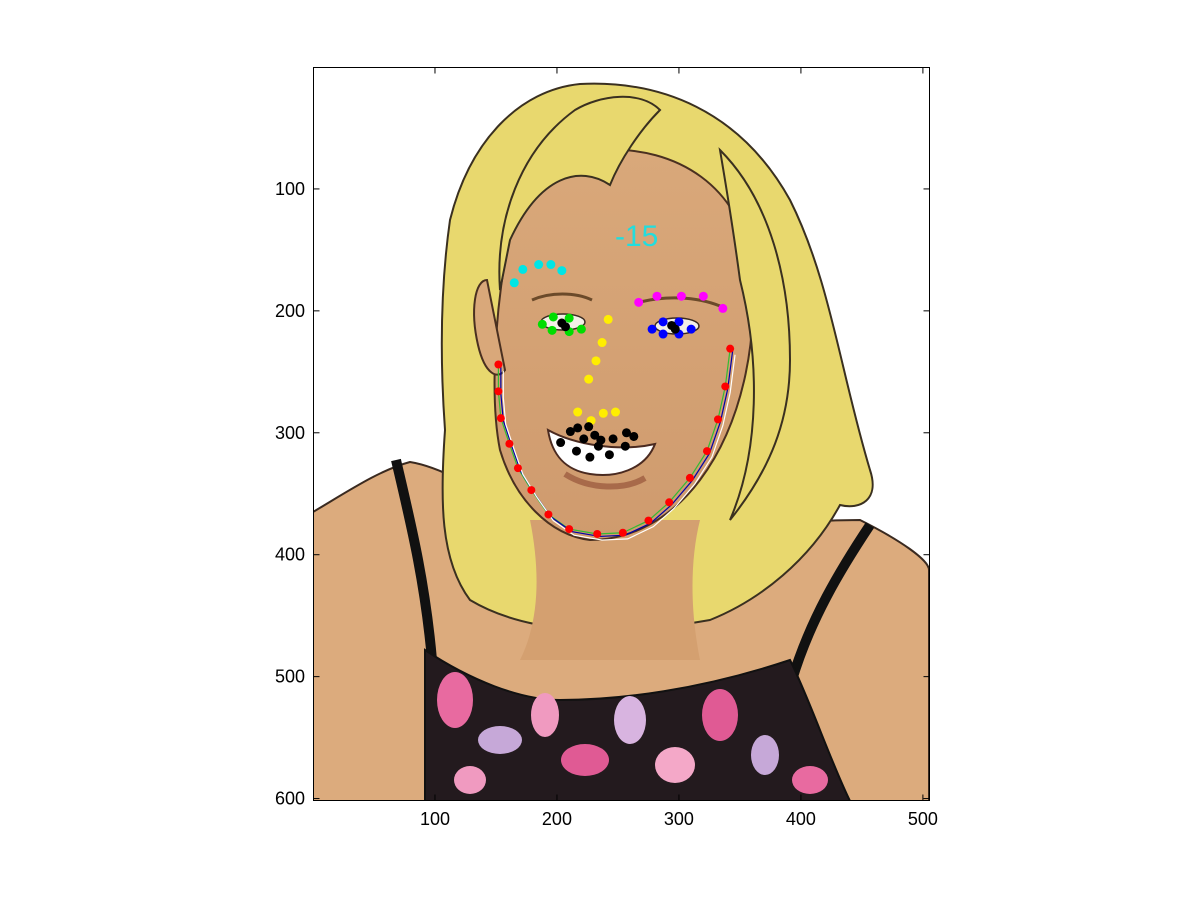 The height and width of the screenshot is (900, 1201). I want to click on y-tick-label: 300, so click(290, 433).